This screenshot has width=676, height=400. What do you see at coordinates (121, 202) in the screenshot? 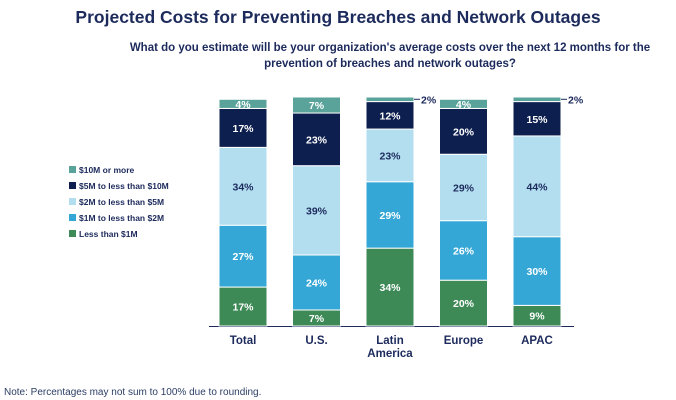
I see `legend-entry: $2M to less than $5M` at bounding box center [121, 202].